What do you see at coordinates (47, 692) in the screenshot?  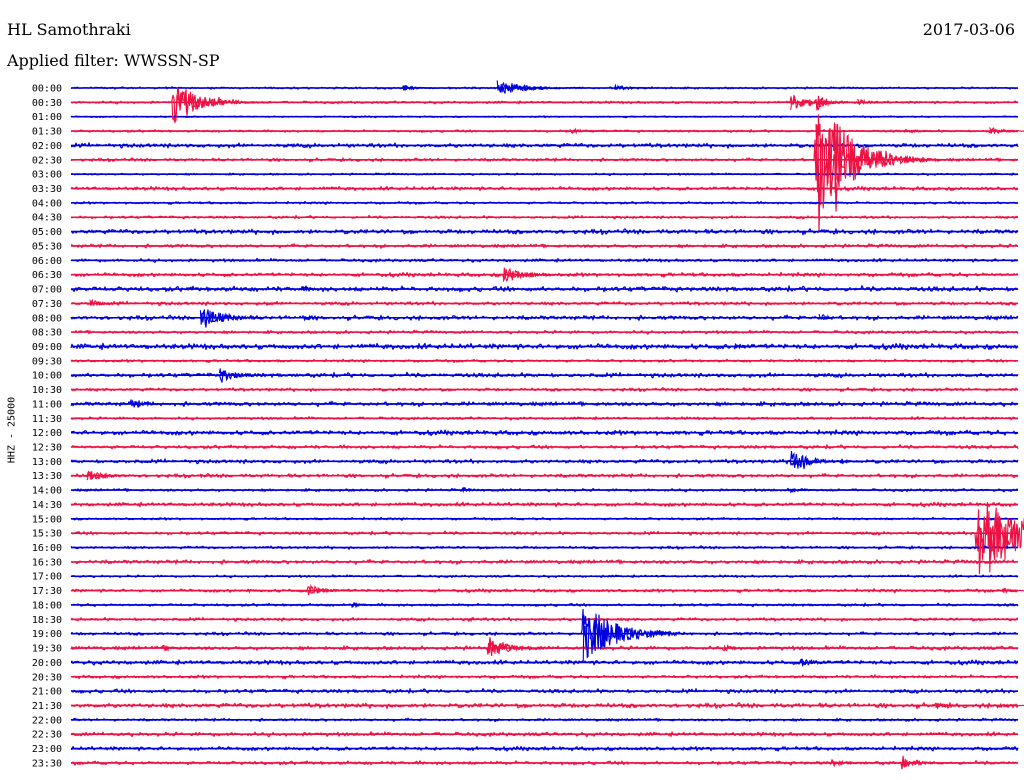 I see `row-label-2100: 21:00` at bounding box center [47, 692].